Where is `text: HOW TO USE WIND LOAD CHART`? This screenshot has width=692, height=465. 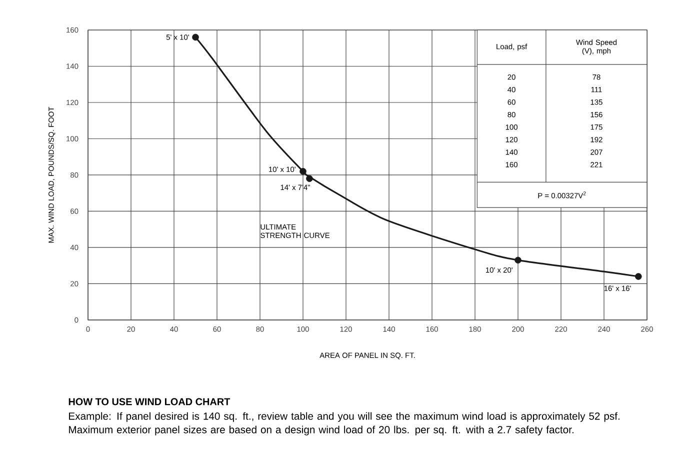
text: HOW TO USE WIND LOAD CHART is located at coordinates (149, 402).